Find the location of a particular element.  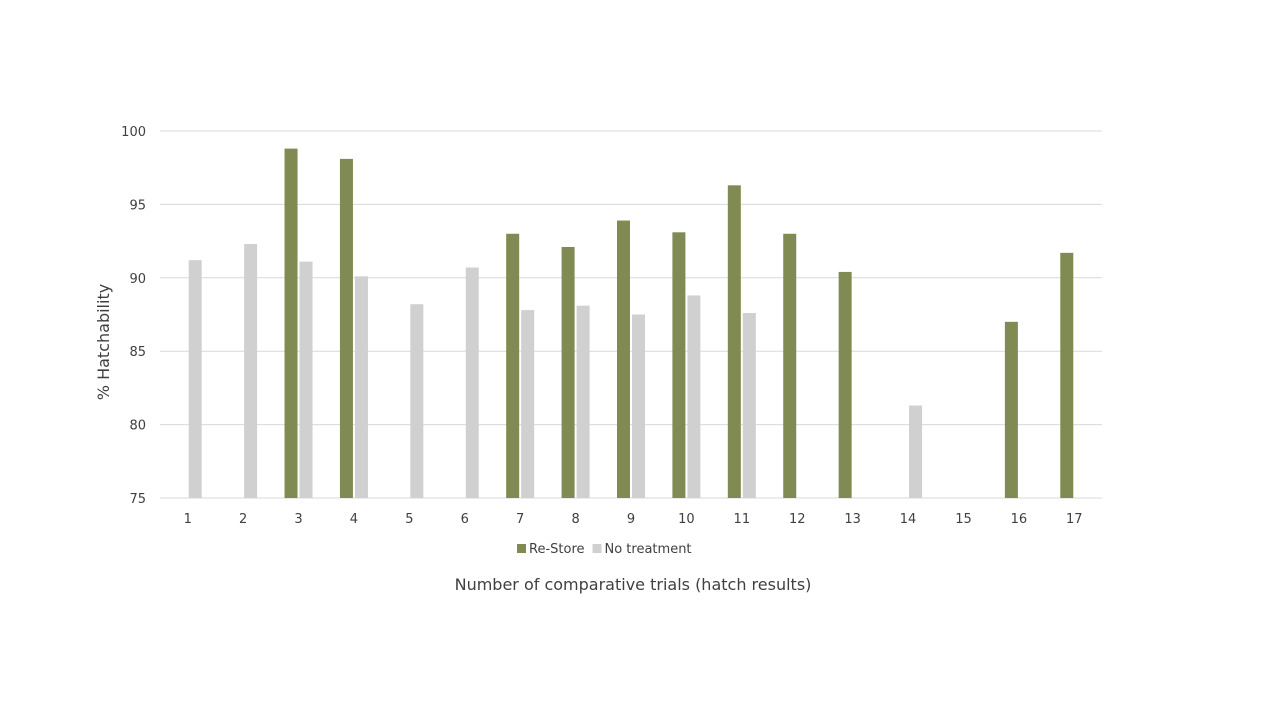

x-tick-label: 9 is located at coordinates (631, 519).